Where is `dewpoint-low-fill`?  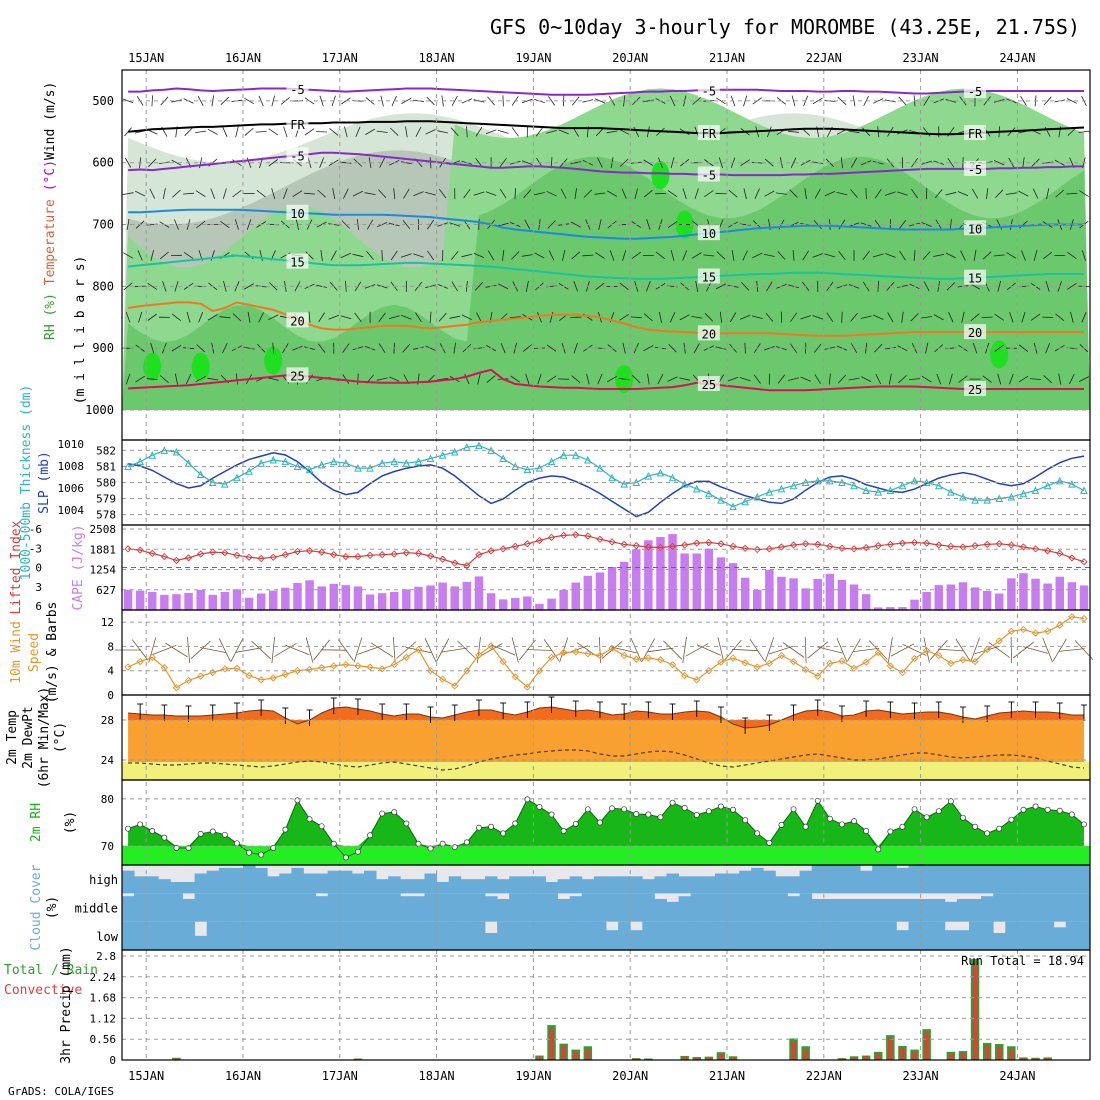 dewpoint-low-fill is located at coordinates (606, 771).